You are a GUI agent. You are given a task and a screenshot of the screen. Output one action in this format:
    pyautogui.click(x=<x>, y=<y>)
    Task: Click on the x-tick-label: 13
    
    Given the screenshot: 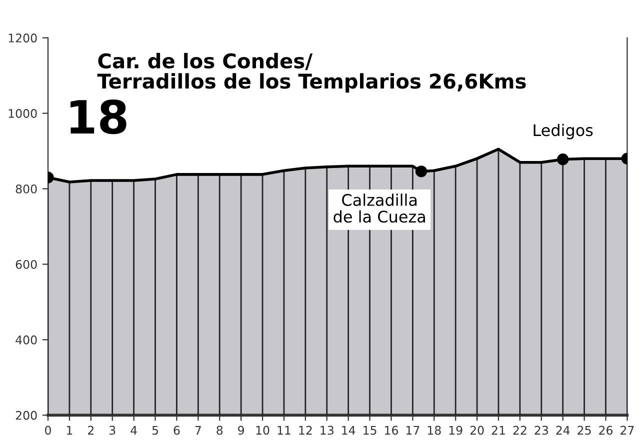 What is the action you would take?
    pyautogui.click(x=327, y=430)
    